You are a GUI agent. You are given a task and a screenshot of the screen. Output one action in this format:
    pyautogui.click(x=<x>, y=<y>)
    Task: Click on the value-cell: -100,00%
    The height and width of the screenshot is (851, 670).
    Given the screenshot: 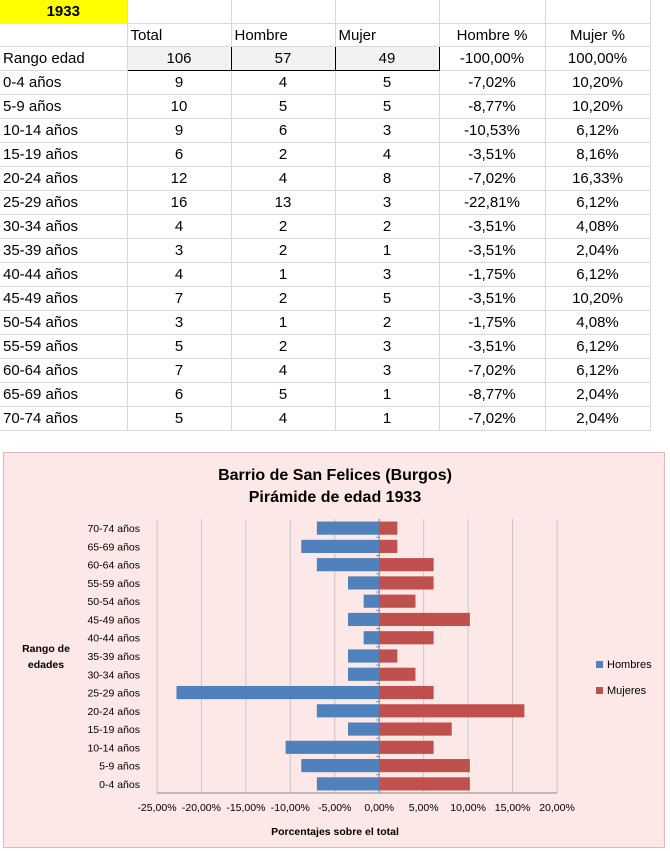 What is the action you would take?
    pyautogui.click(x=492, y=58)
    